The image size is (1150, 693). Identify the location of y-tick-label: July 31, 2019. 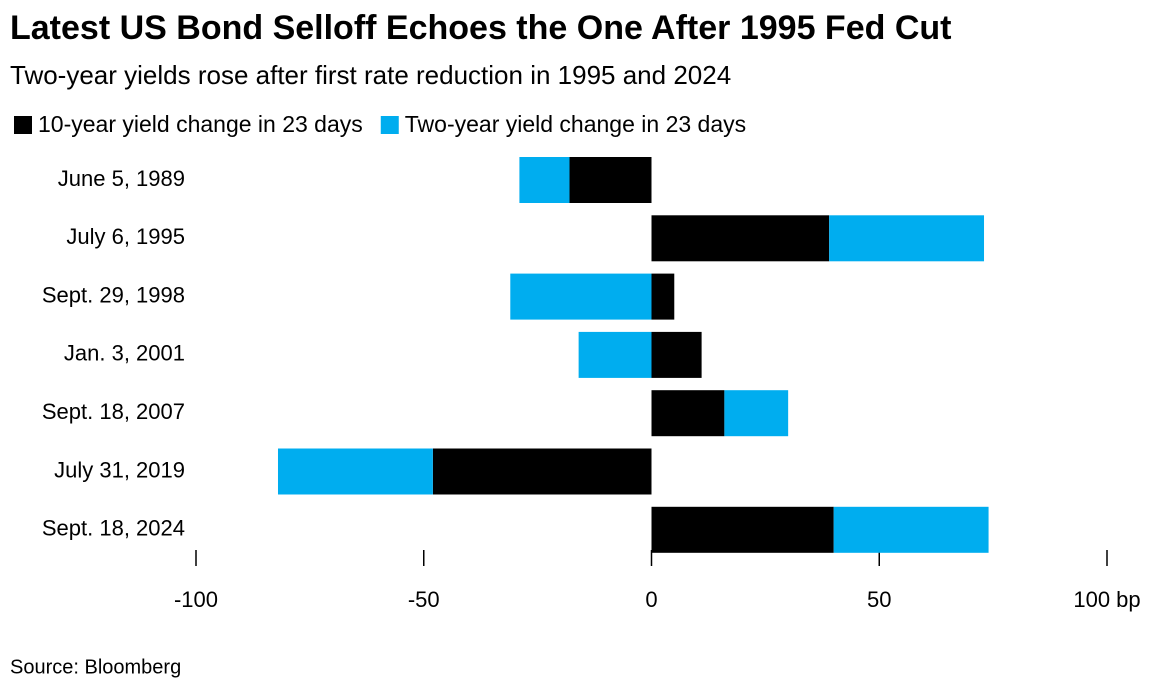
(119, 469).